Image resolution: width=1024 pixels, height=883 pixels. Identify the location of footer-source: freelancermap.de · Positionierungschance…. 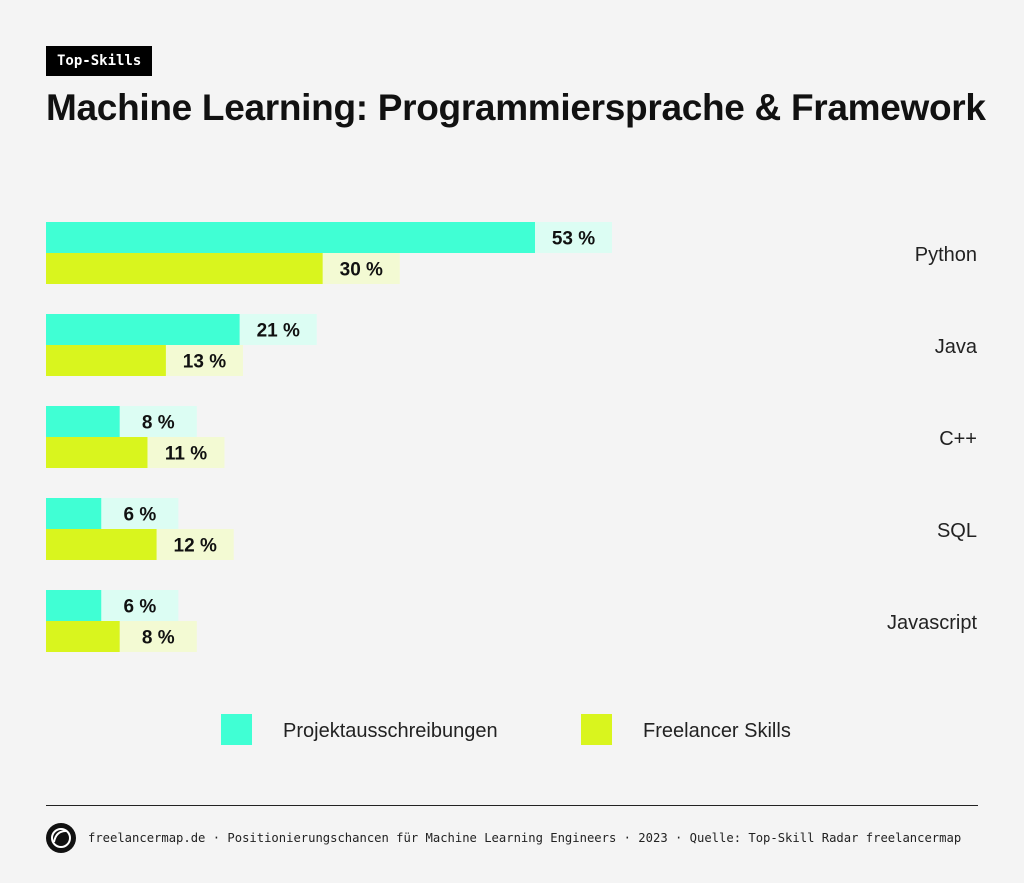
(525, 838).